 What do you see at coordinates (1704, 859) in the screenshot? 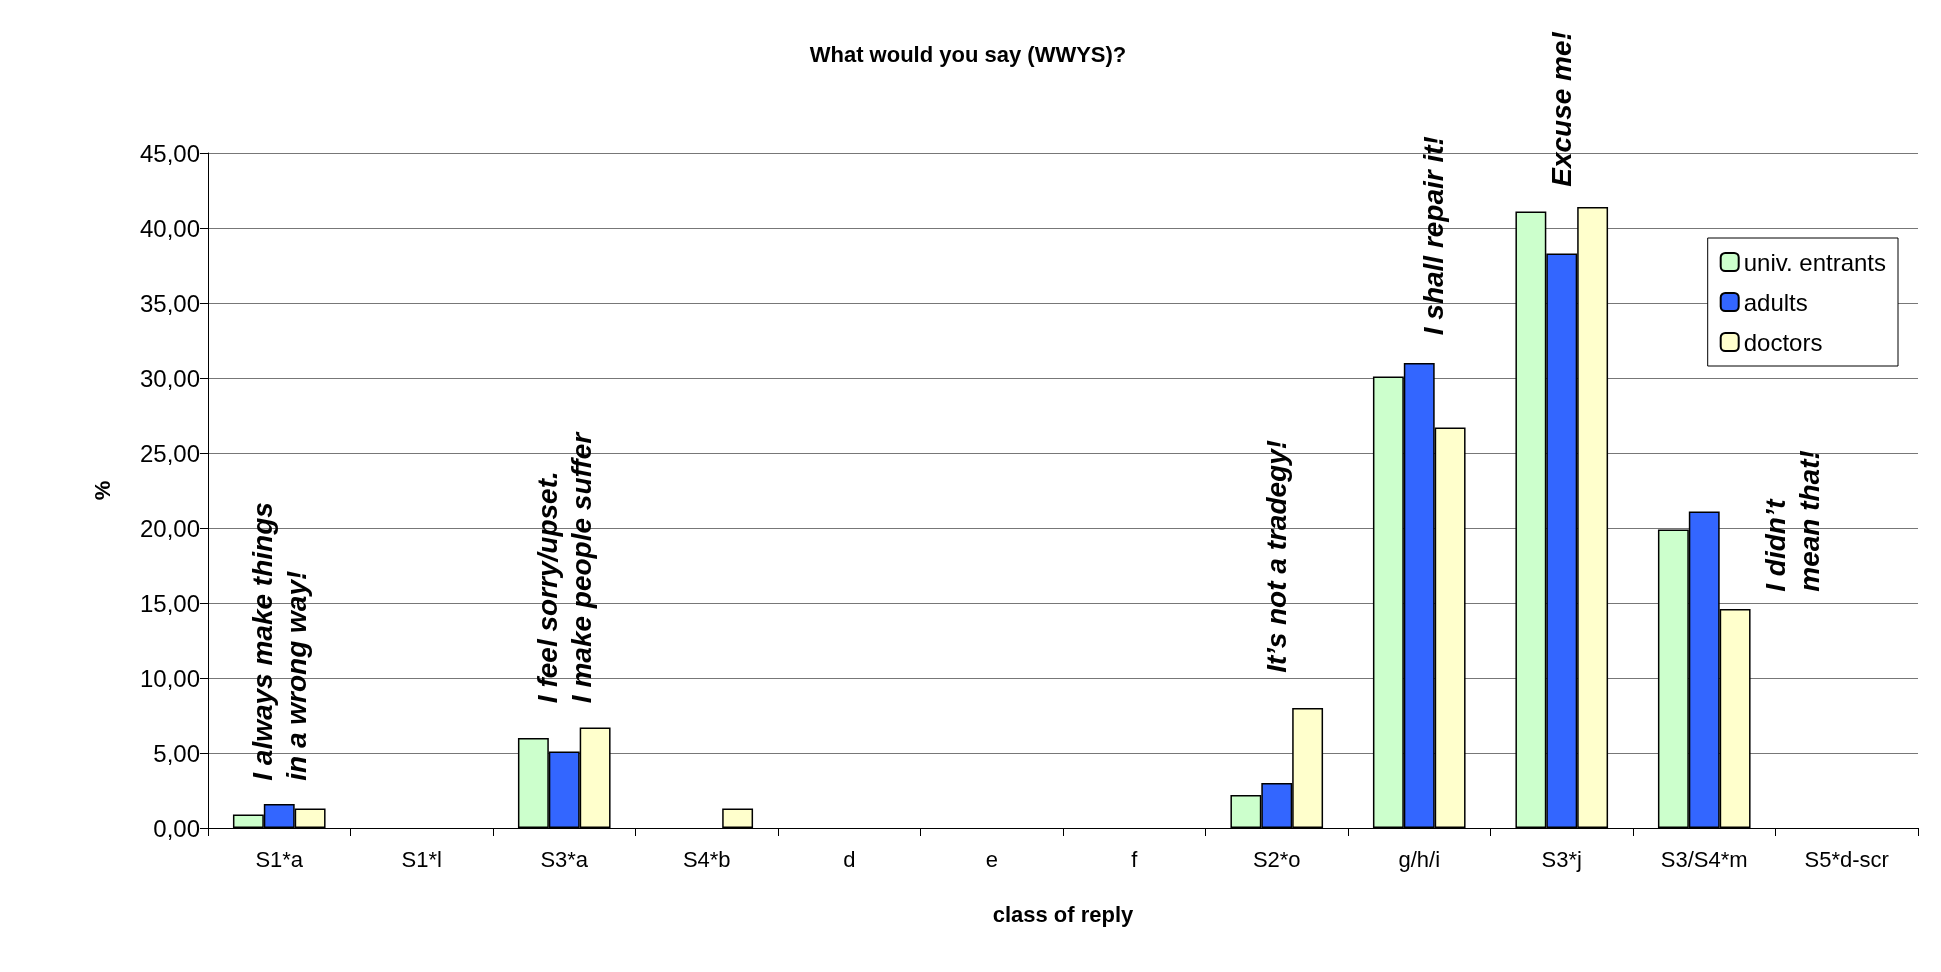
I see `x-tick-label: S3/S4*m` at bounding box center [1704, 859].